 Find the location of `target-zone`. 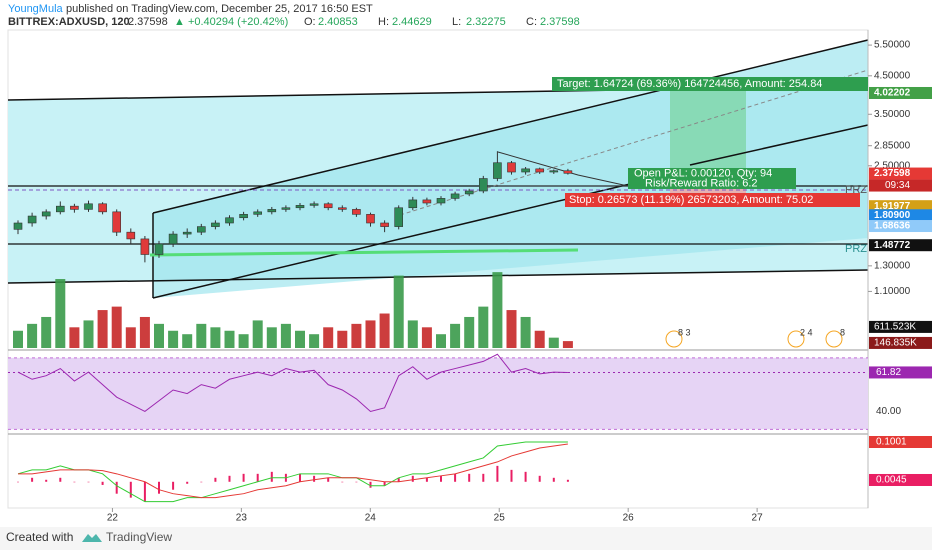

target-zone is located at coordinates (708, 133).